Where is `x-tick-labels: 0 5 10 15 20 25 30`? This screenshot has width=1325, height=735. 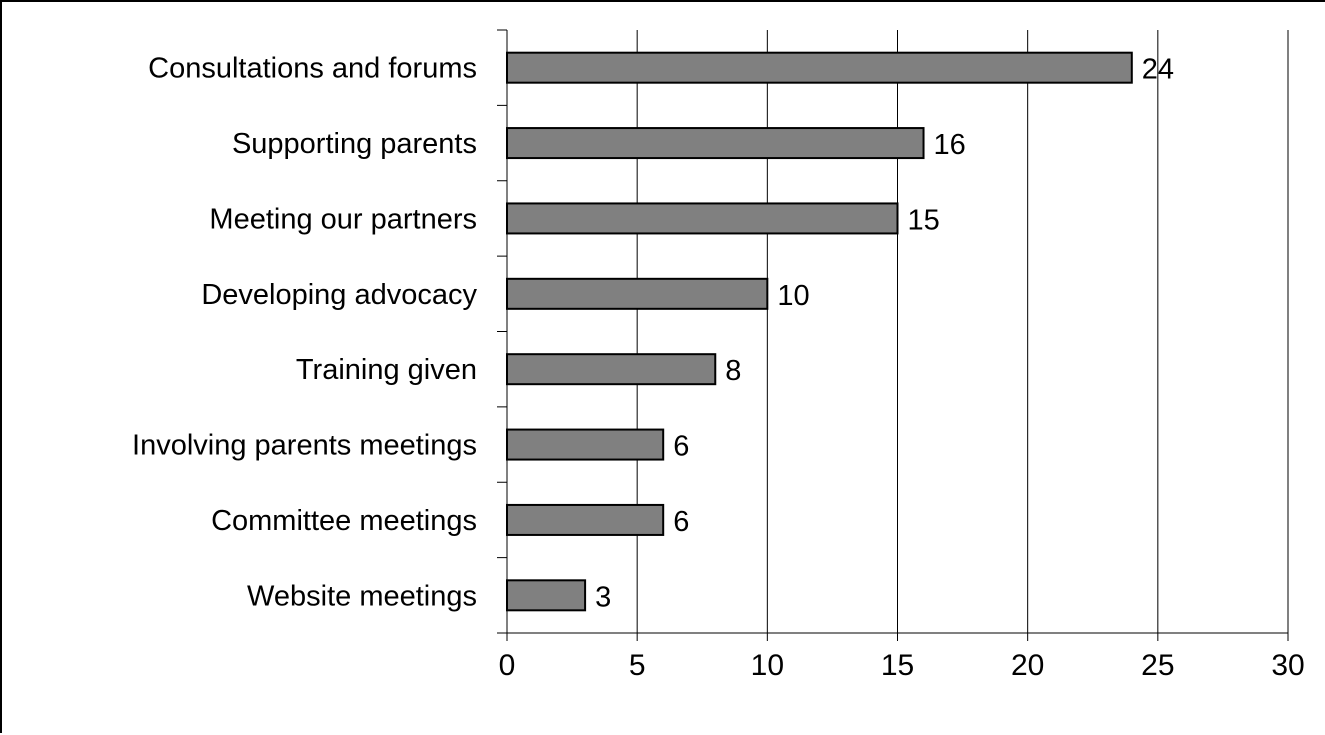 x-tick-labels: 0 5 10 15 20 25 30 is located at coordinates (902, 665).